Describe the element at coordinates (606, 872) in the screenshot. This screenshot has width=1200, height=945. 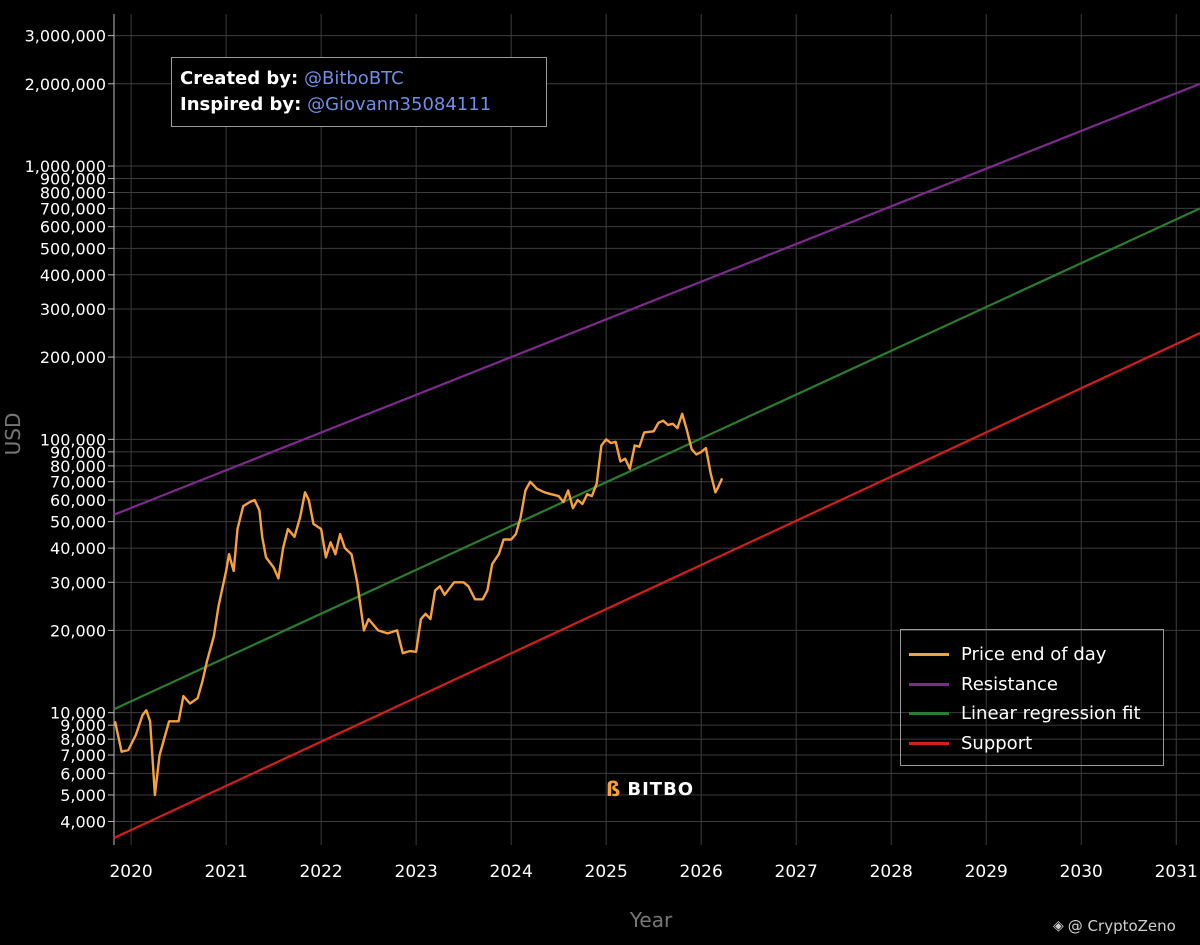
I see `x-tick-label: 2025` at that location.